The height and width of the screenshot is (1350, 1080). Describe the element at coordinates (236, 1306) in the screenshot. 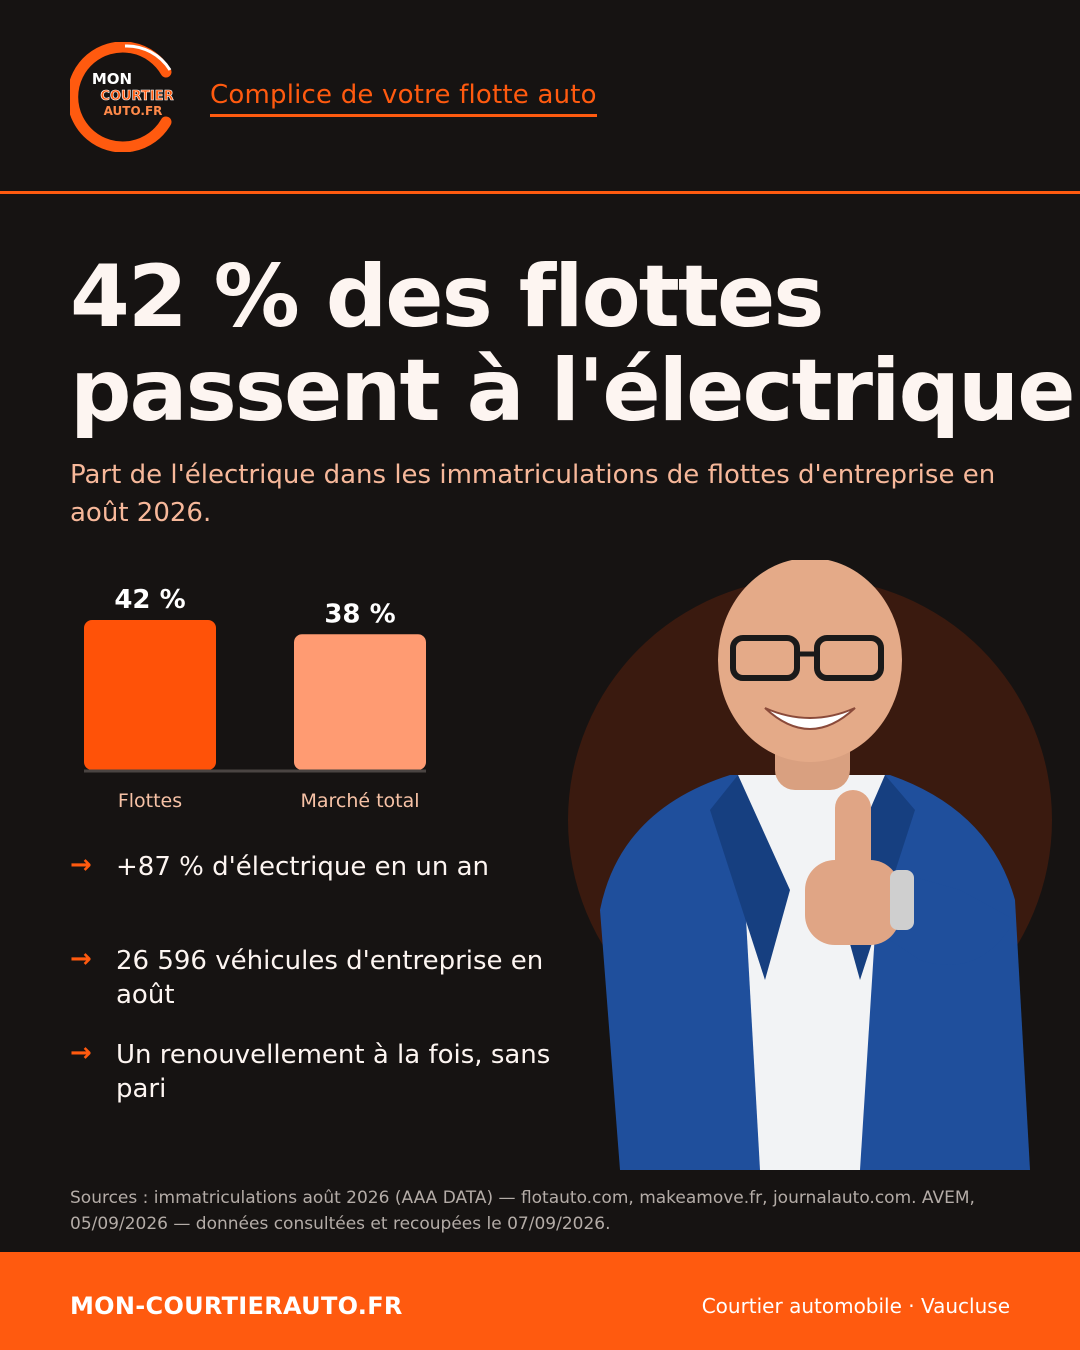

I see `footer-website-link: MON-COURTIERAUTO.FR` at that location.